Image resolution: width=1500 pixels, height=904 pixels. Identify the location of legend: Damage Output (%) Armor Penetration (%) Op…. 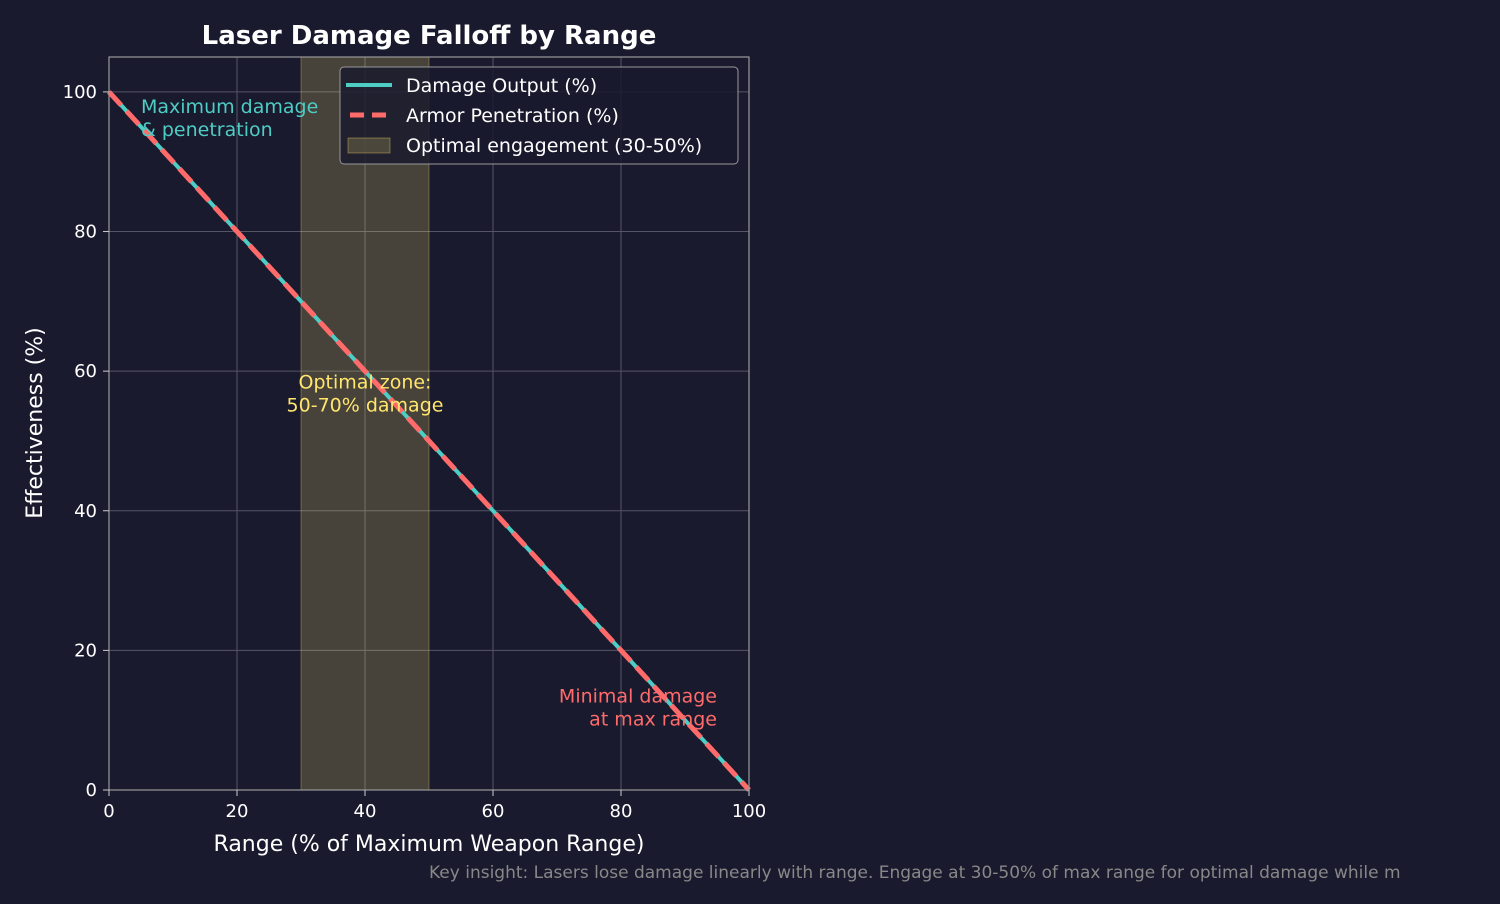
(539, 115).